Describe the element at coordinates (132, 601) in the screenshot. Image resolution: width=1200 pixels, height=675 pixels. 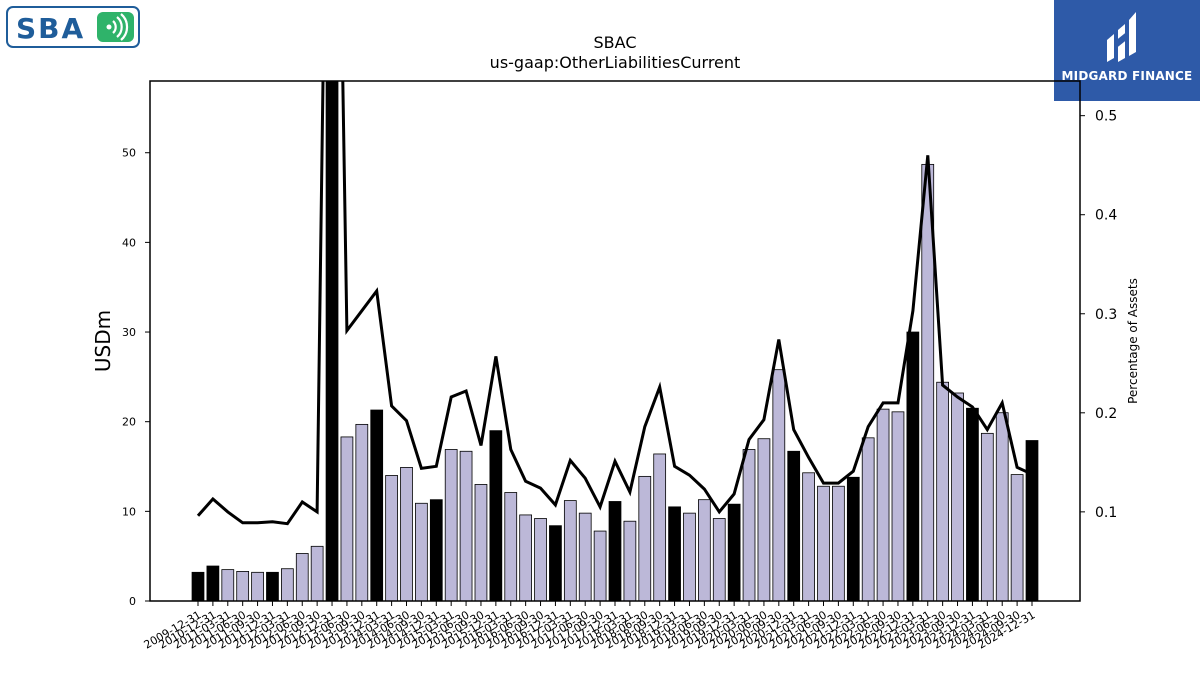
I see `y-tick-label: 0` at that location.